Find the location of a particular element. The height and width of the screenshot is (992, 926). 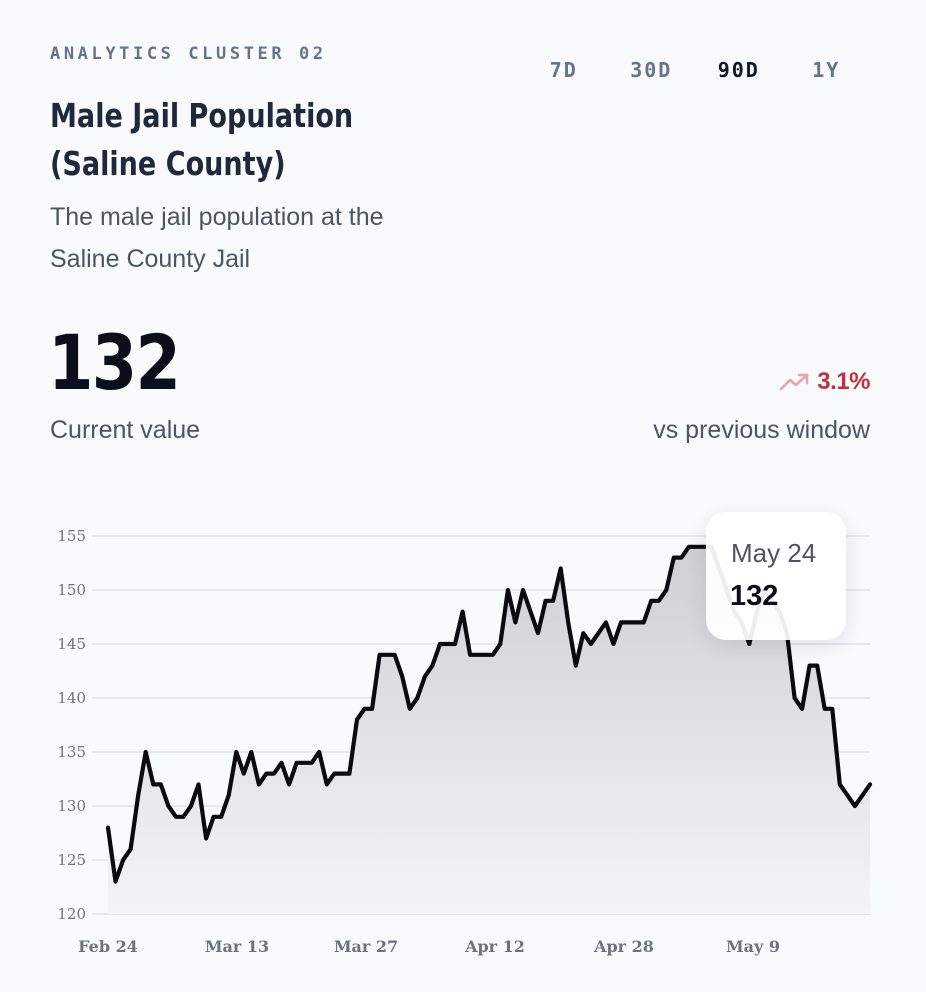

x-tick-label: Apr 28 is located at coordinates (623, 946).